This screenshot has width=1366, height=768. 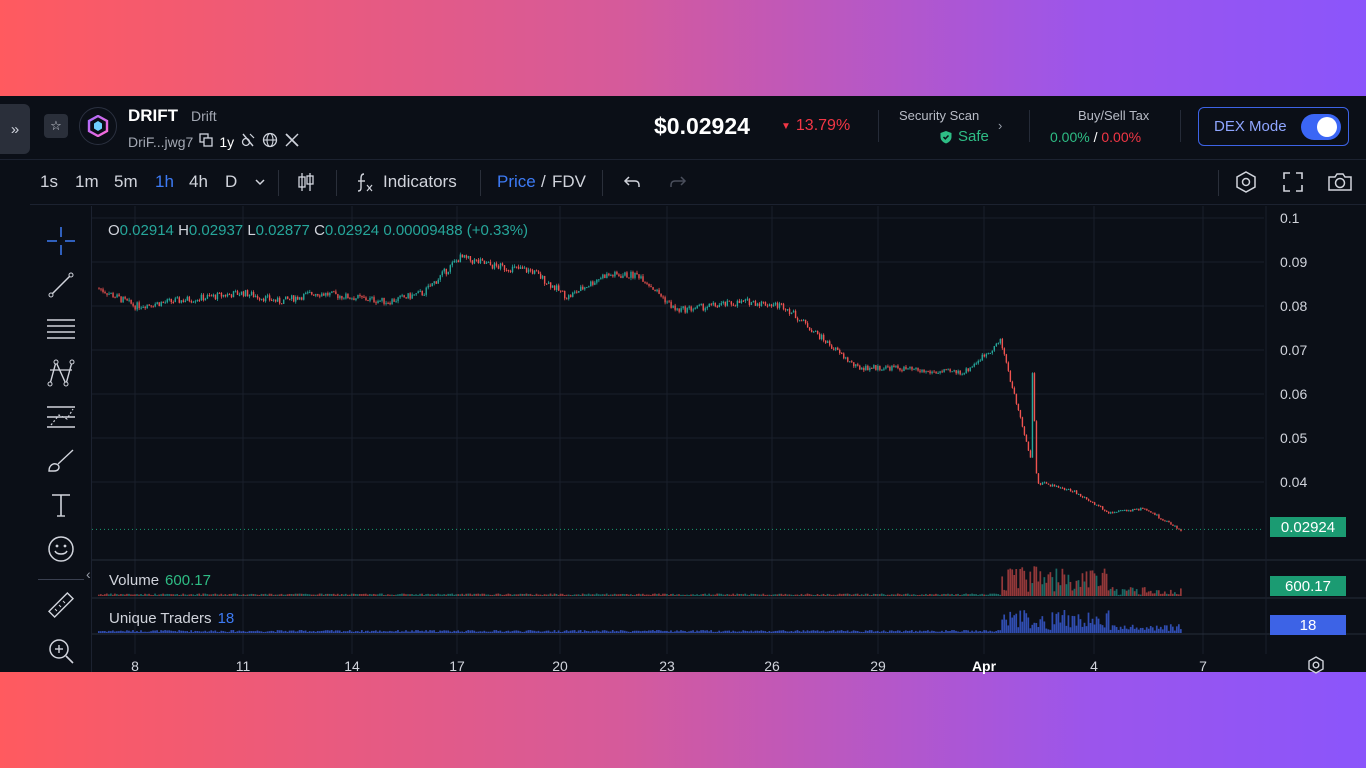 I want to click on security-scan-title: Security Scan, so click(x=939, y=115).